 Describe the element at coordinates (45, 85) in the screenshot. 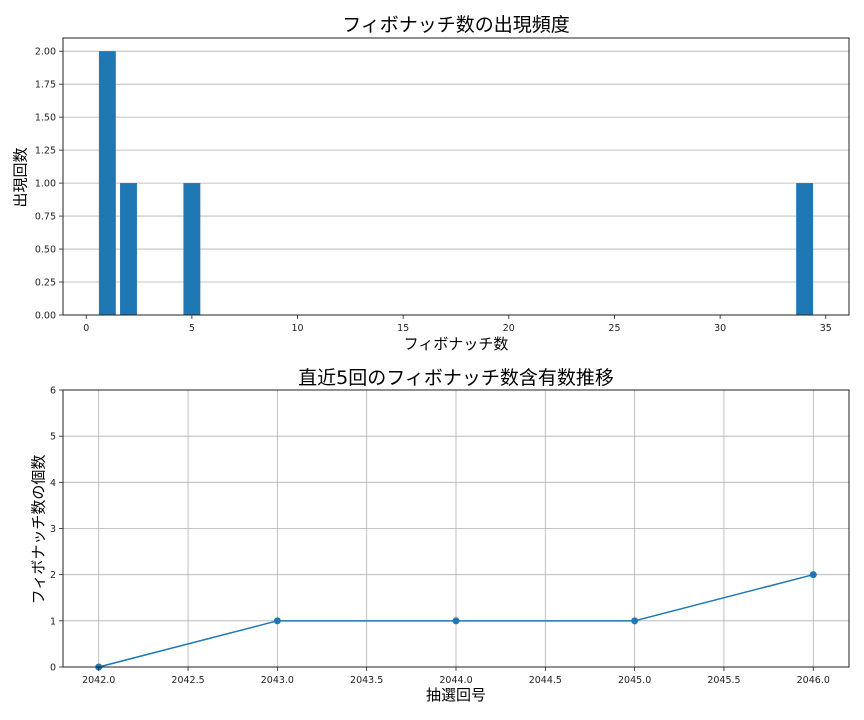

I see `y-tick-label: 1.75` at that location.